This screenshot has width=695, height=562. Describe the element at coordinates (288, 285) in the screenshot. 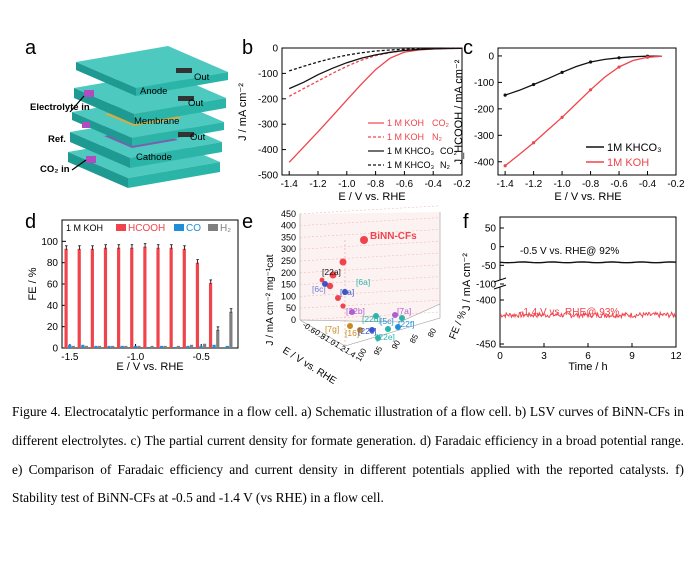

I see `e-ytick-label-3: 150` at that location.